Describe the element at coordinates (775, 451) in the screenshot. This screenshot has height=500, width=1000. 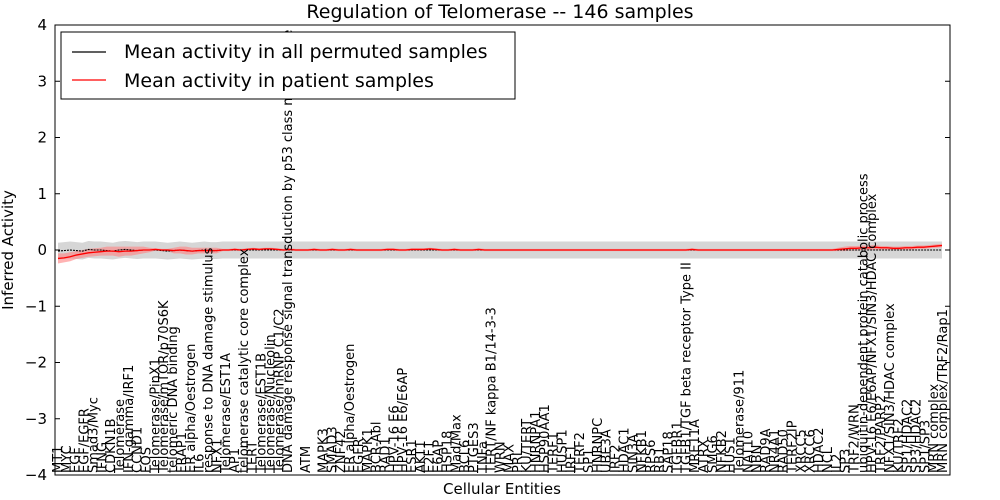
I see `entity-label: NR4A1` at that location.